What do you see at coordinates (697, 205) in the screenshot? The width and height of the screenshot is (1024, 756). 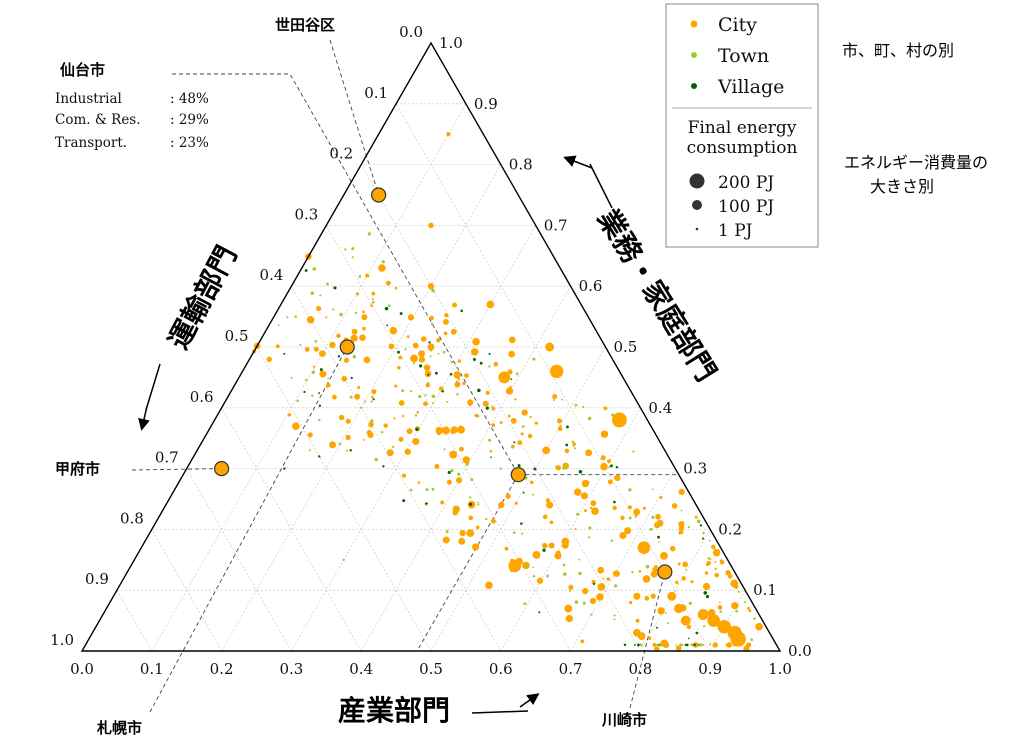 I see `legend-100pj-marker` at bounding box center [697, 205].